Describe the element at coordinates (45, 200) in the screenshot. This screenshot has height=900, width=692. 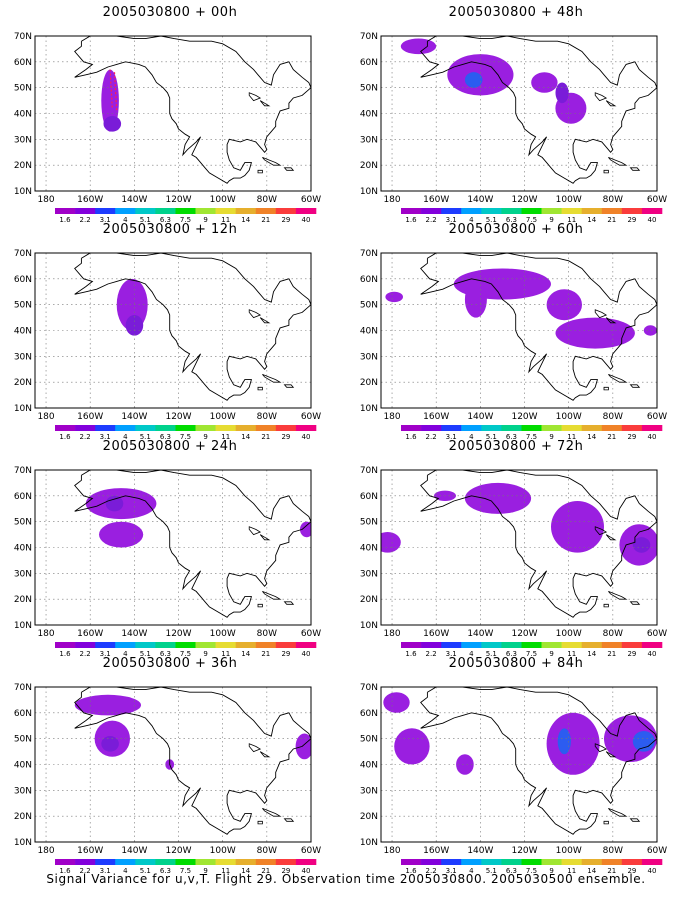
I see `lon-label: 180` at that location.